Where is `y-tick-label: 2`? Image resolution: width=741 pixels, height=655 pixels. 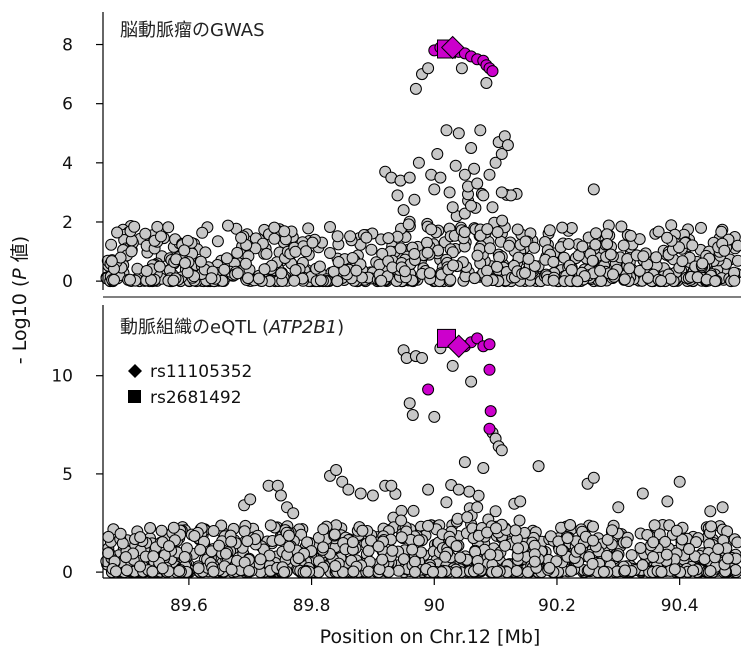
y-tick-label: 2 is located at coordinates (67, 223).